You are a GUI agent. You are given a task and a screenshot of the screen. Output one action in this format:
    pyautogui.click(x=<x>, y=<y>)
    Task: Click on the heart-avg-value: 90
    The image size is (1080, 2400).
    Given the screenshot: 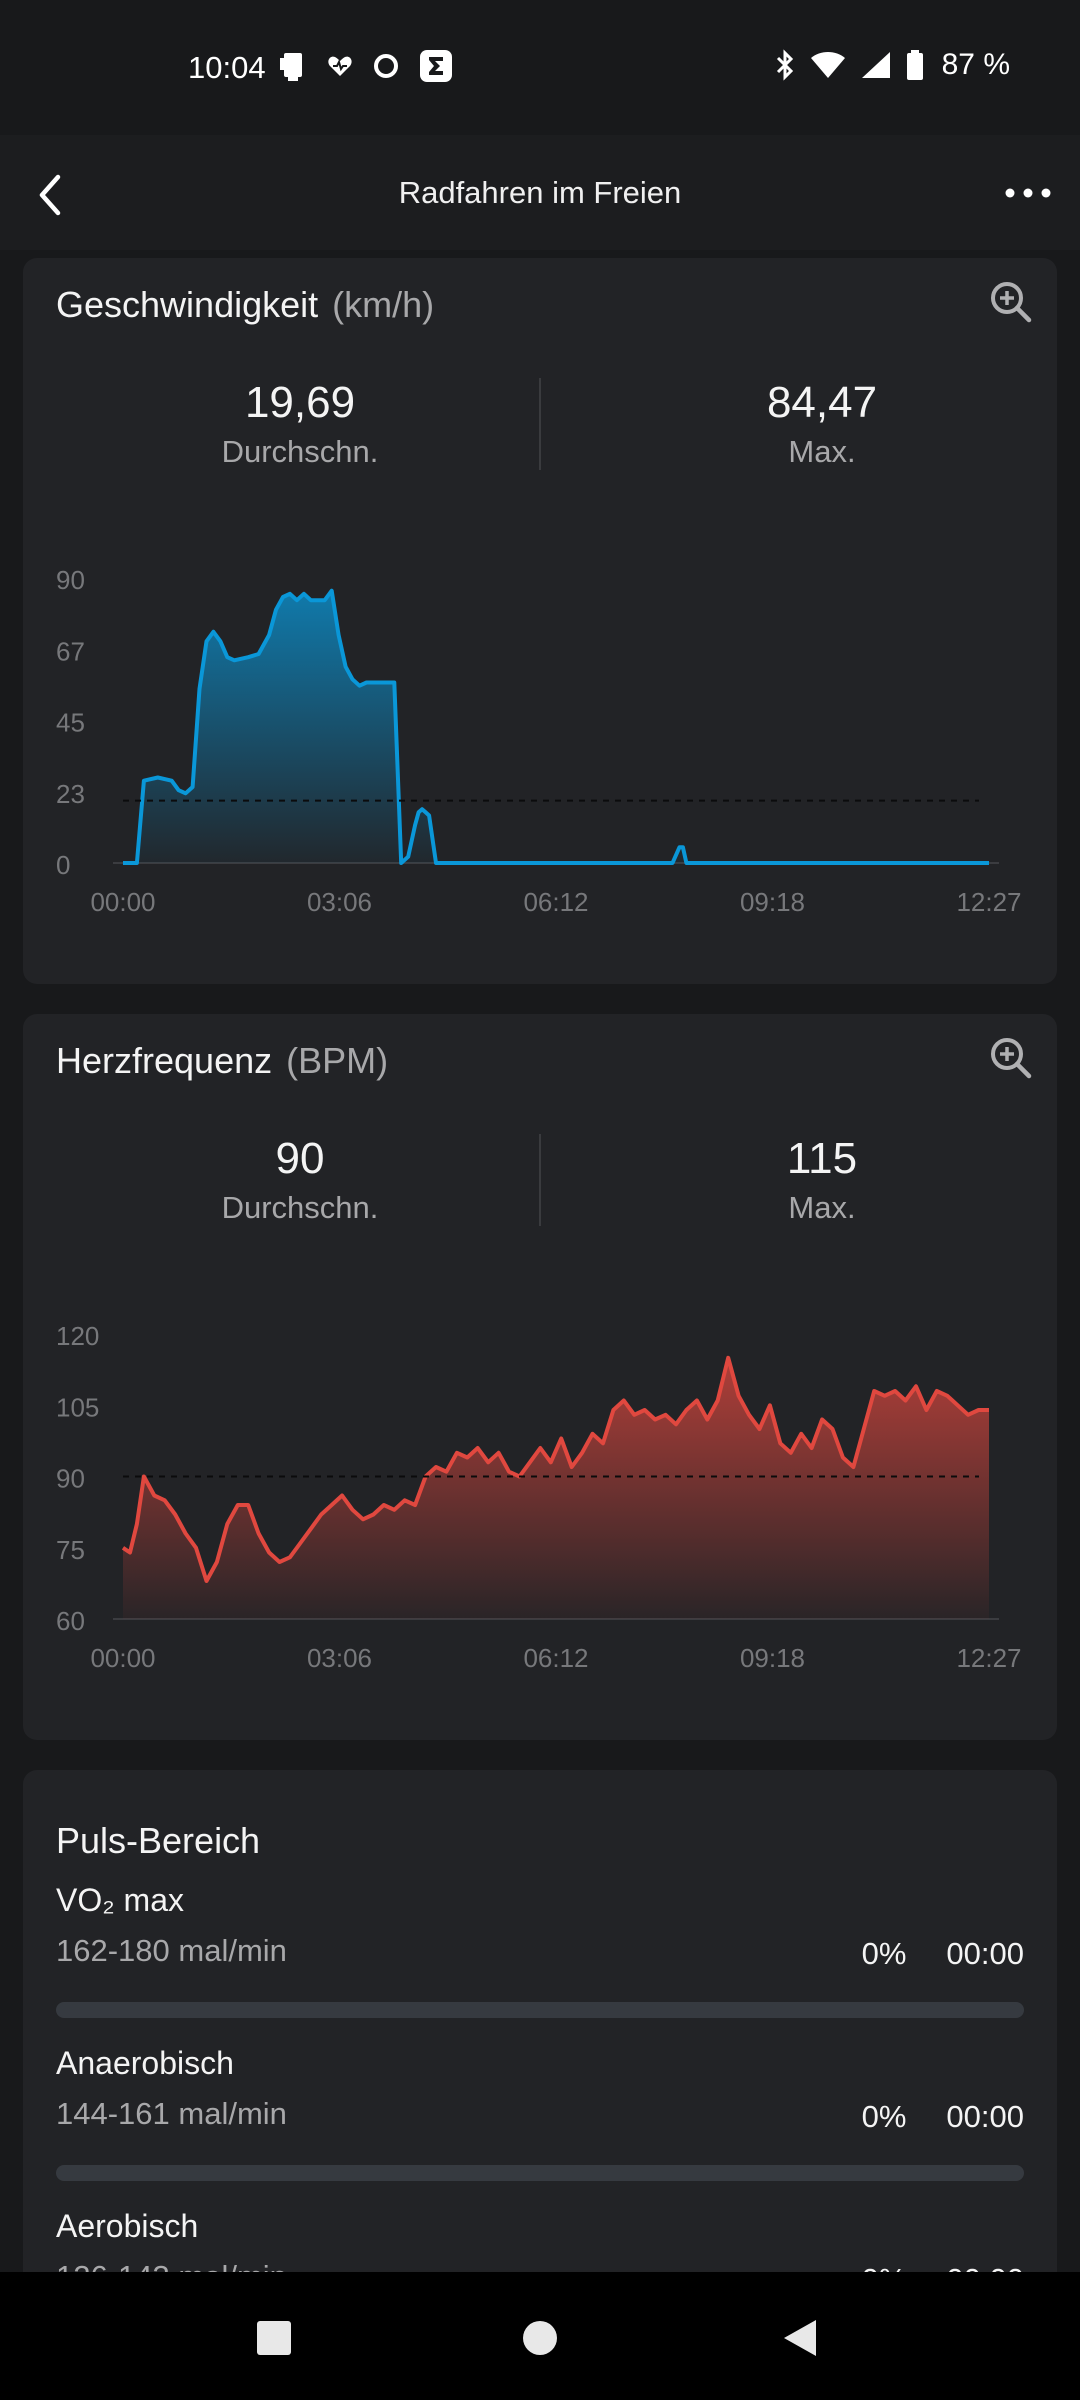 What is the action you would take?
    pyautogui.click(x=300, y=1158)
    